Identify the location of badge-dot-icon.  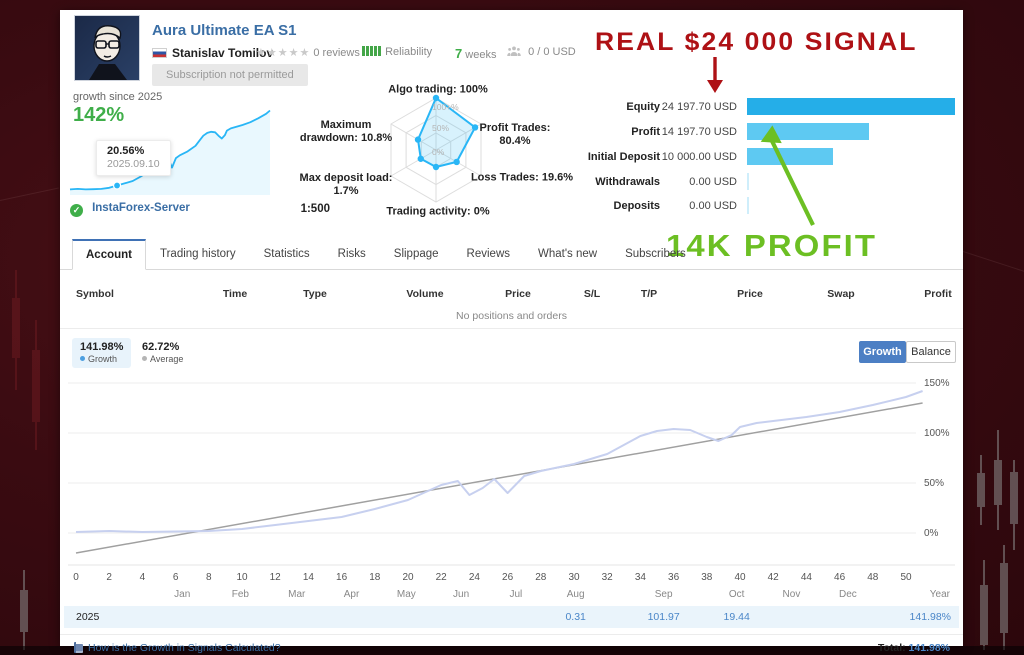
(82, 358).